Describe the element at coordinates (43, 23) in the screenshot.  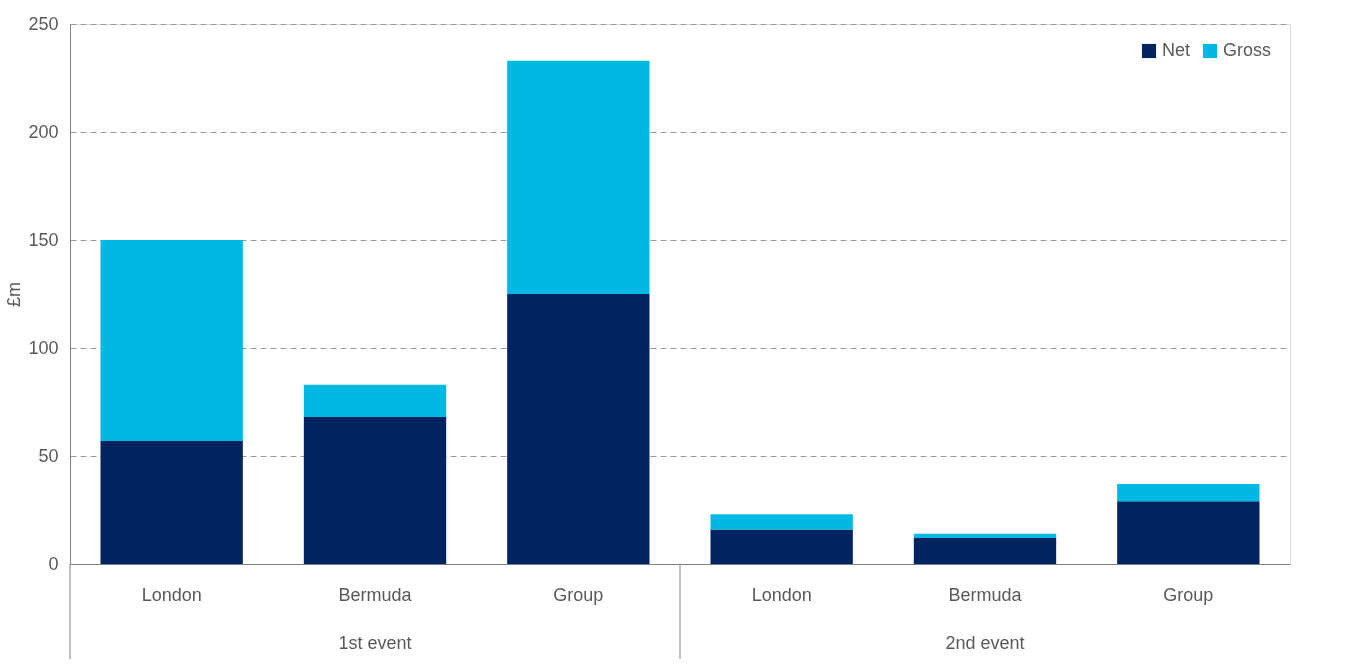
I see `y-tick-label: 250` at that location.